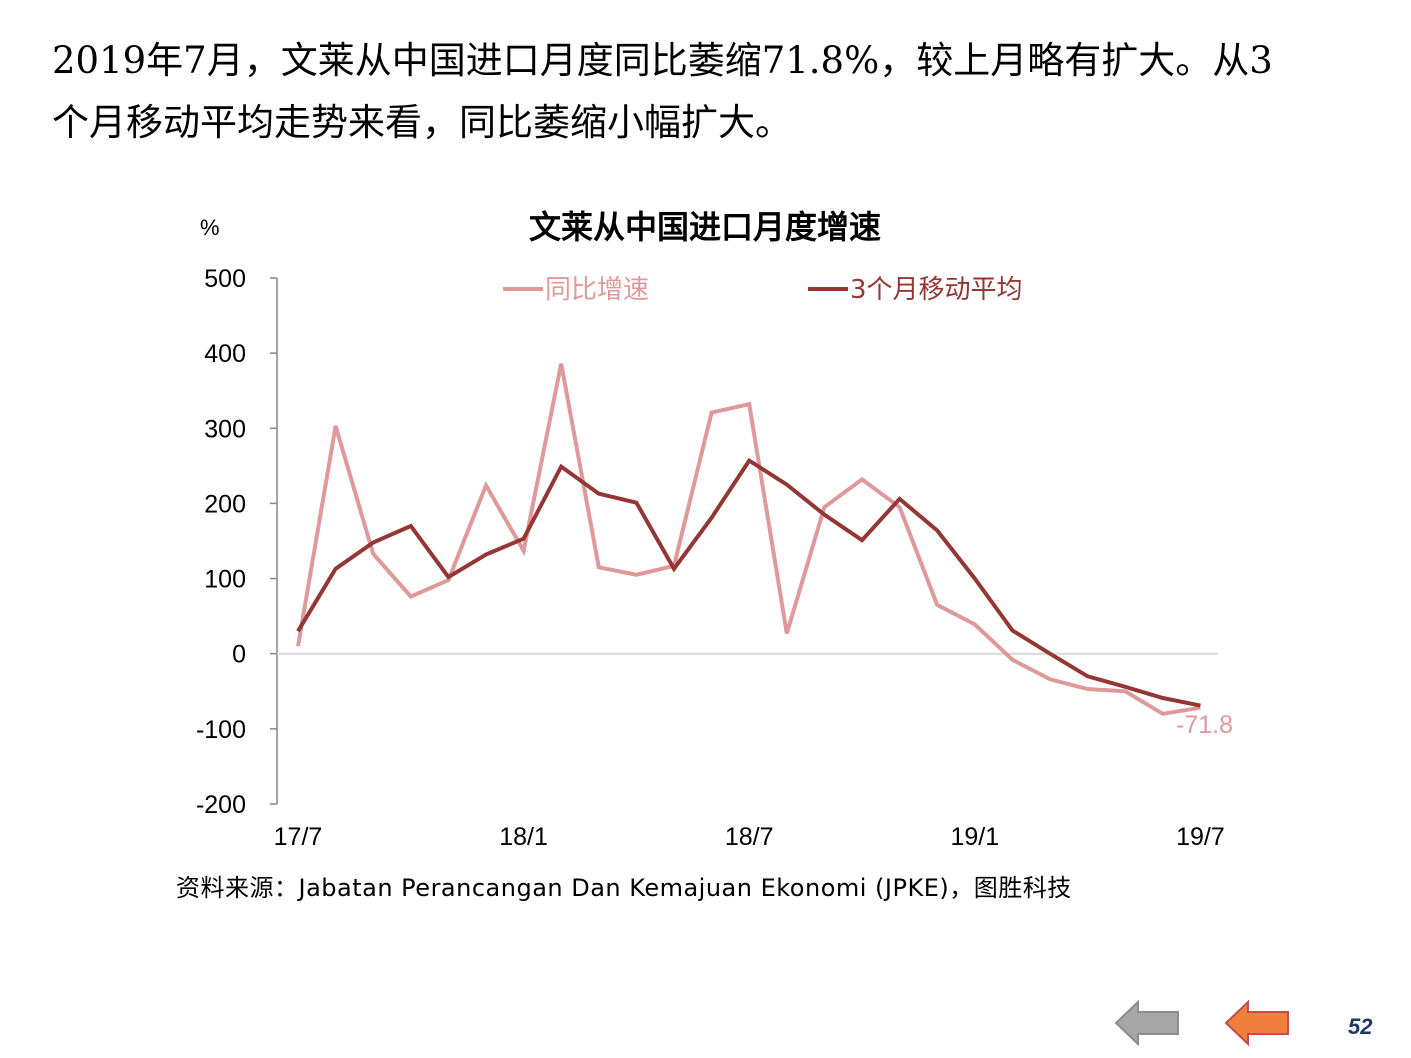 The height and width of the screenshot is (1058, 1411). What do you see at coordinates (597, 290) in the screenshot?
I see `legend-label-1: 同比增速` at bounding box center [597, 290].